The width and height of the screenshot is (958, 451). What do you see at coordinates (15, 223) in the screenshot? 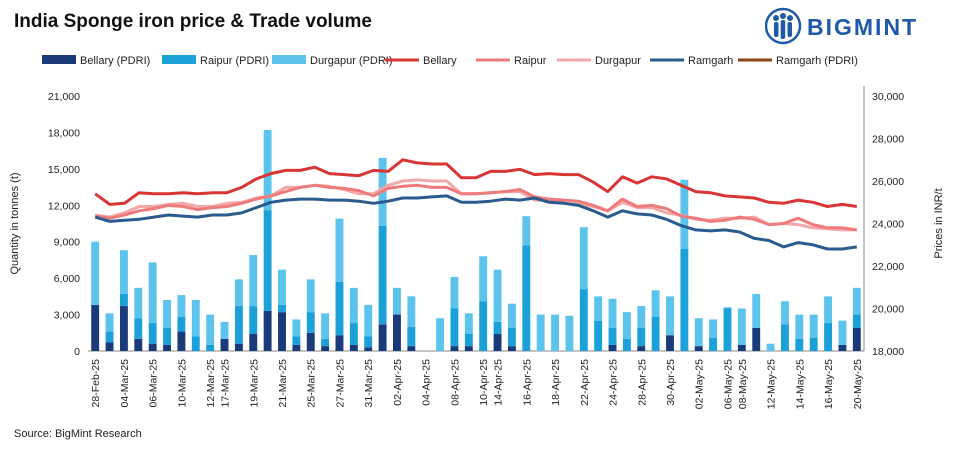
I see `y-left-axis-title: Quantity in tonnes (t)` at bounding box center [15, 223].